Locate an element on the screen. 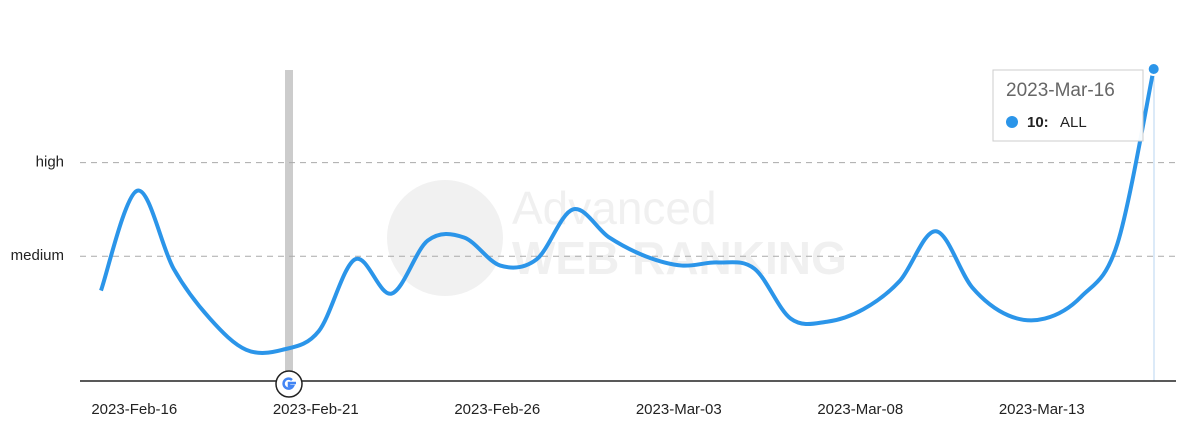 The width and height of the screenshot is (1200, 437). tooltip: 2023-Mar-16 10: ALL is located at coordinates (1068, 105).